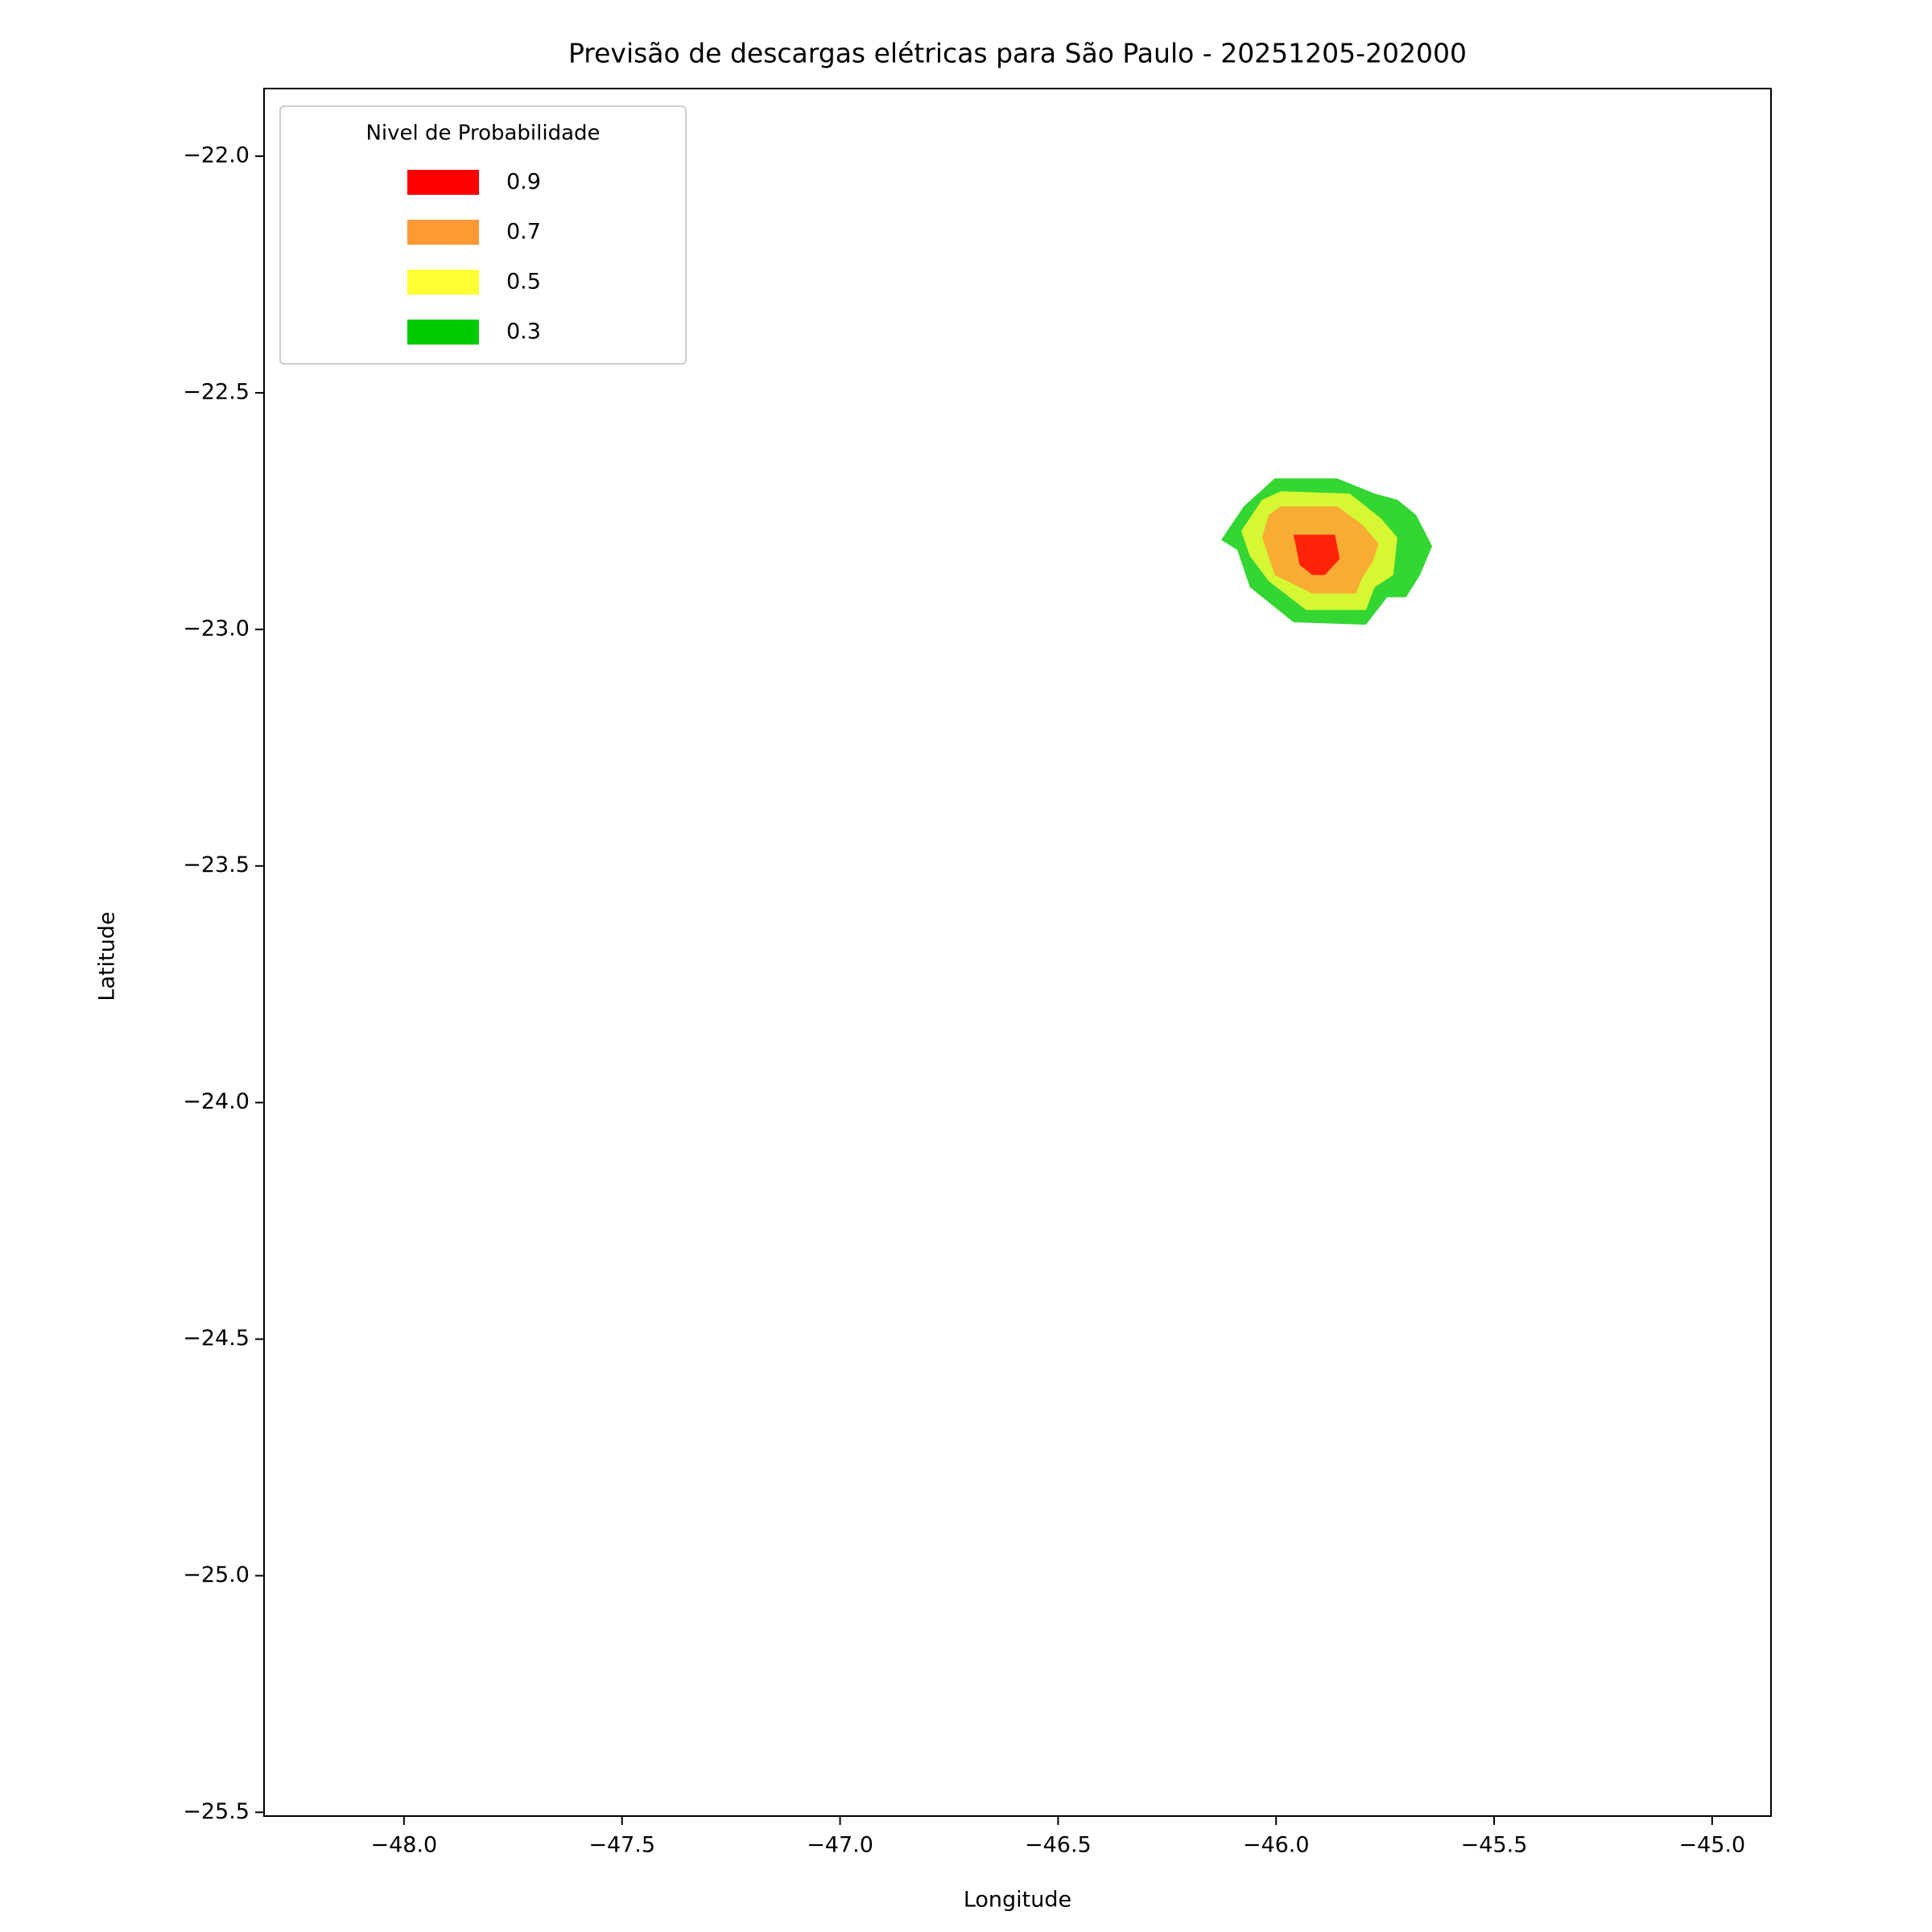 The image size is (1932, 1932). What do you see at coordinates (216, 1101) in the screenshot?
I see `y-tick-label: −24.0` at bounding box center [216, 1101].